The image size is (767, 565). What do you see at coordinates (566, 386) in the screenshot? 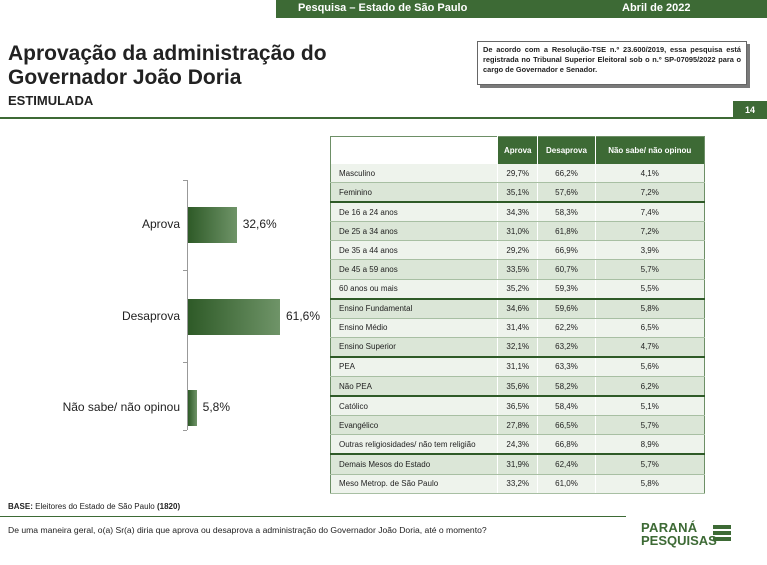
I see `cell-disapprove: 58,2%` at bounding box center [566, 386].